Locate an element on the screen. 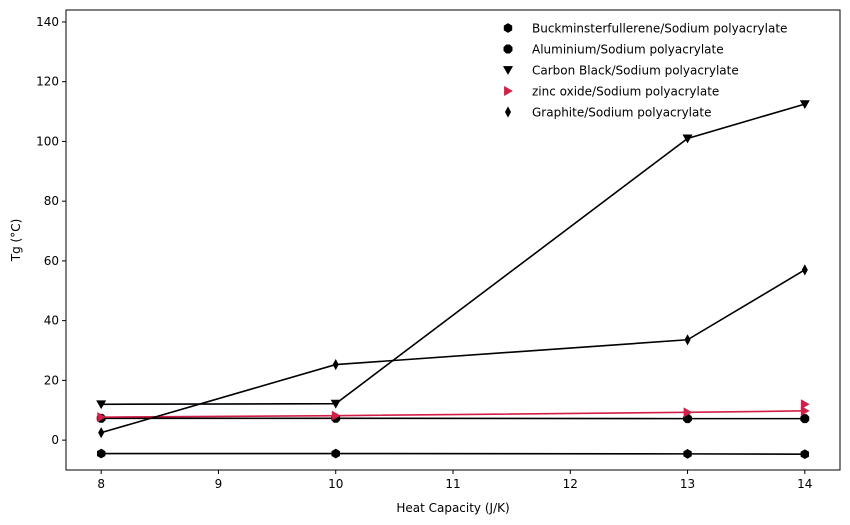 Image resolution: width=850 pixels, height=525 pixels. legend-item-graphite-sodium-polyacrylate: Graphite/Sodium polyacrylate is located at coordinates (607, 113).